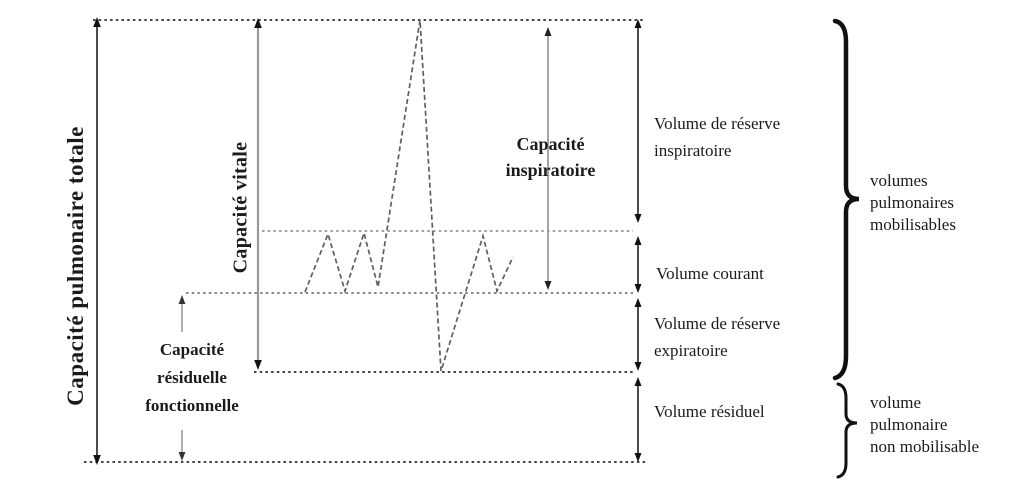  I want to click on inspiratory-reserve-volume-arrow, so click(638, 121).